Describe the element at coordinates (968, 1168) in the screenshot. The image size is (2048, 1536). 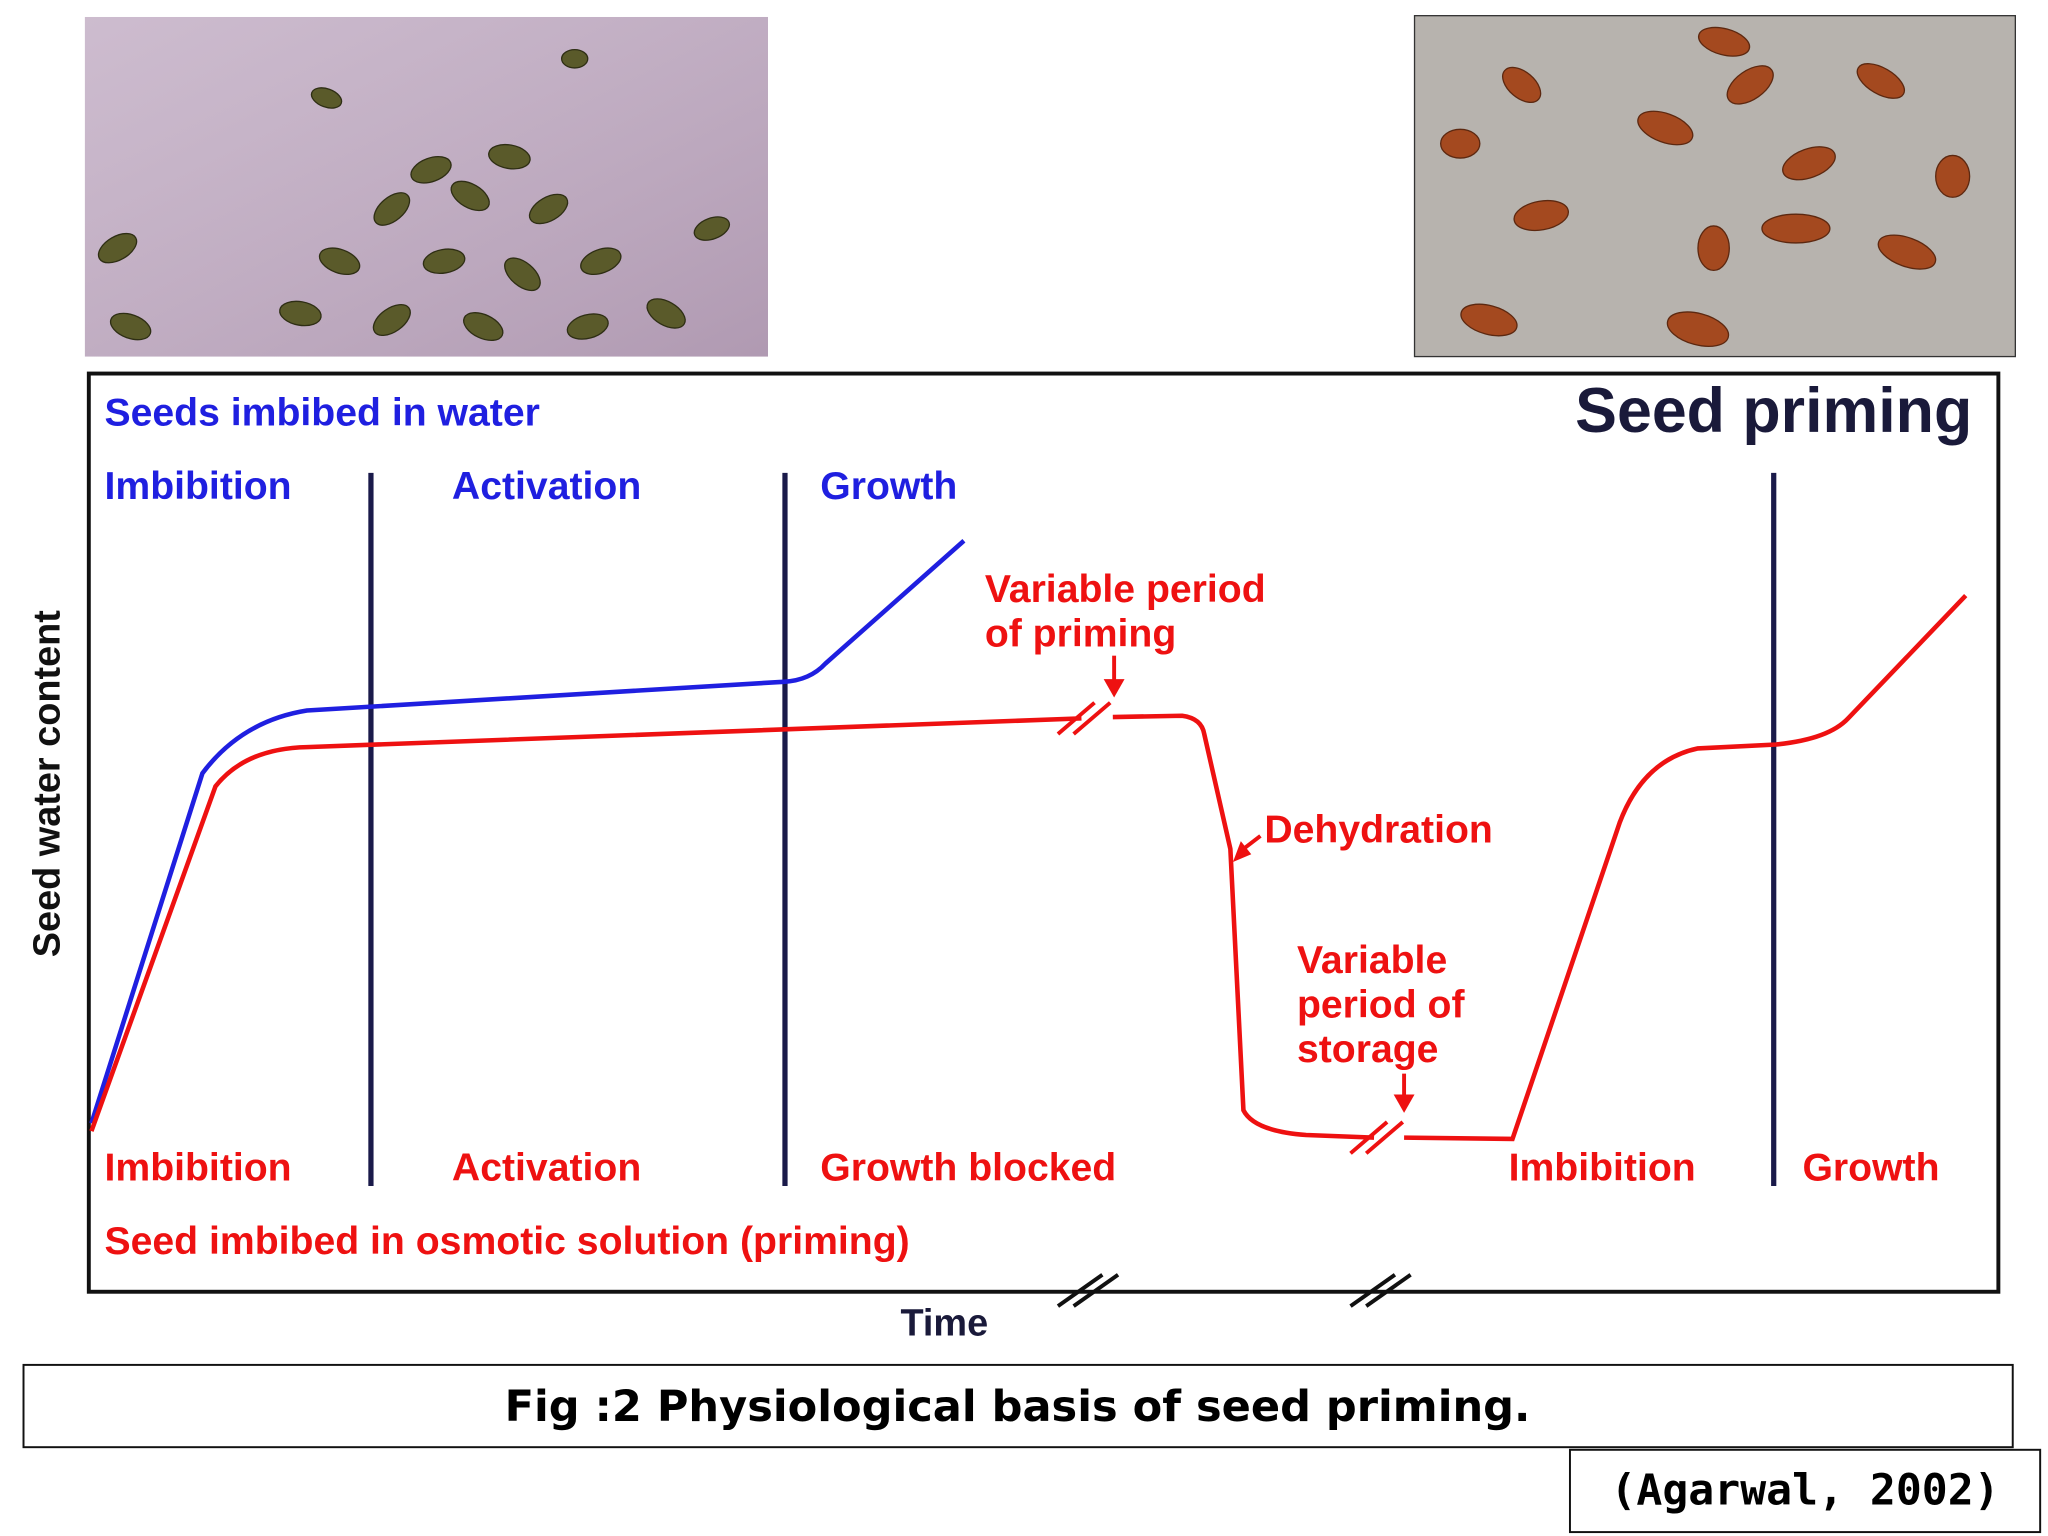
I see `priming-phase: Growth blocked` at that location.